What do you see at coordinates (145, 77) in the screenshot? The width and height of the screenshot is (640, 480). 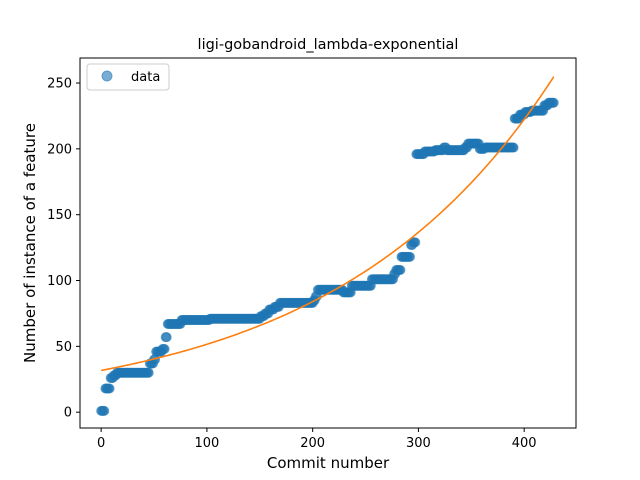 I see `legend-label: data` at bounding box center [145, 77].